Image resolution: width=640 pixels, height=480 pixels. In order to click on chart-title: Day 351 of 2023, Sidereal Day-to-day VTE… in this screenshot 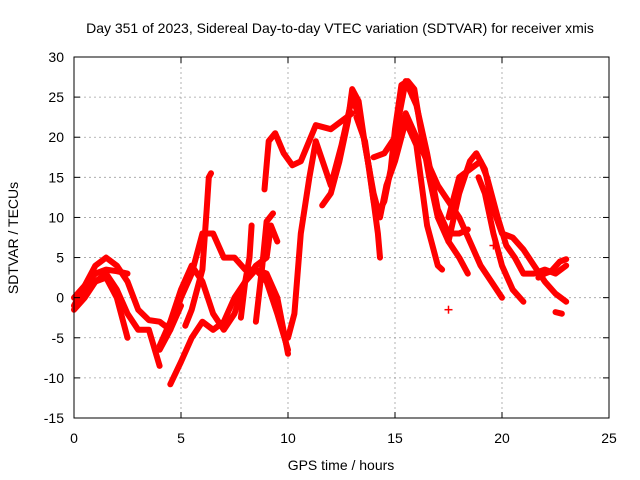, I will do `click(340, 28)`.